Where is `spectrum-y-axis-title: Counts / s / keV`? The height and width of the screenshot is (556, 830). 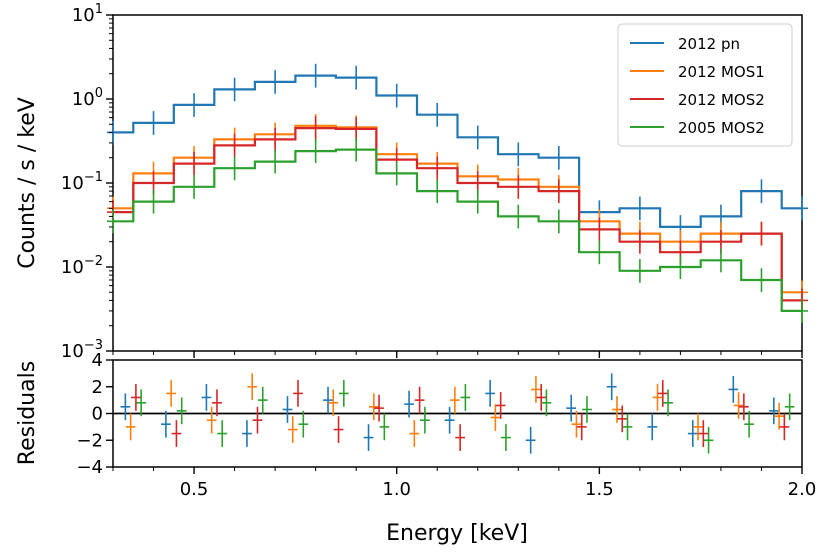
spectrum-y-axis-title: Counts / s / keV is located at coordinates (27, 183).